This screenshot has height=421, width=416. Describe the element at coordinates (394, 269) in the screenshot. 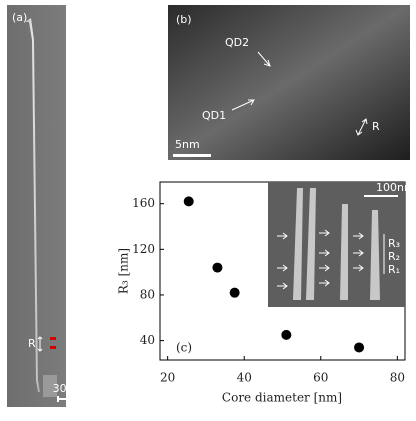

I see `inset-marker: R₁` at that location.